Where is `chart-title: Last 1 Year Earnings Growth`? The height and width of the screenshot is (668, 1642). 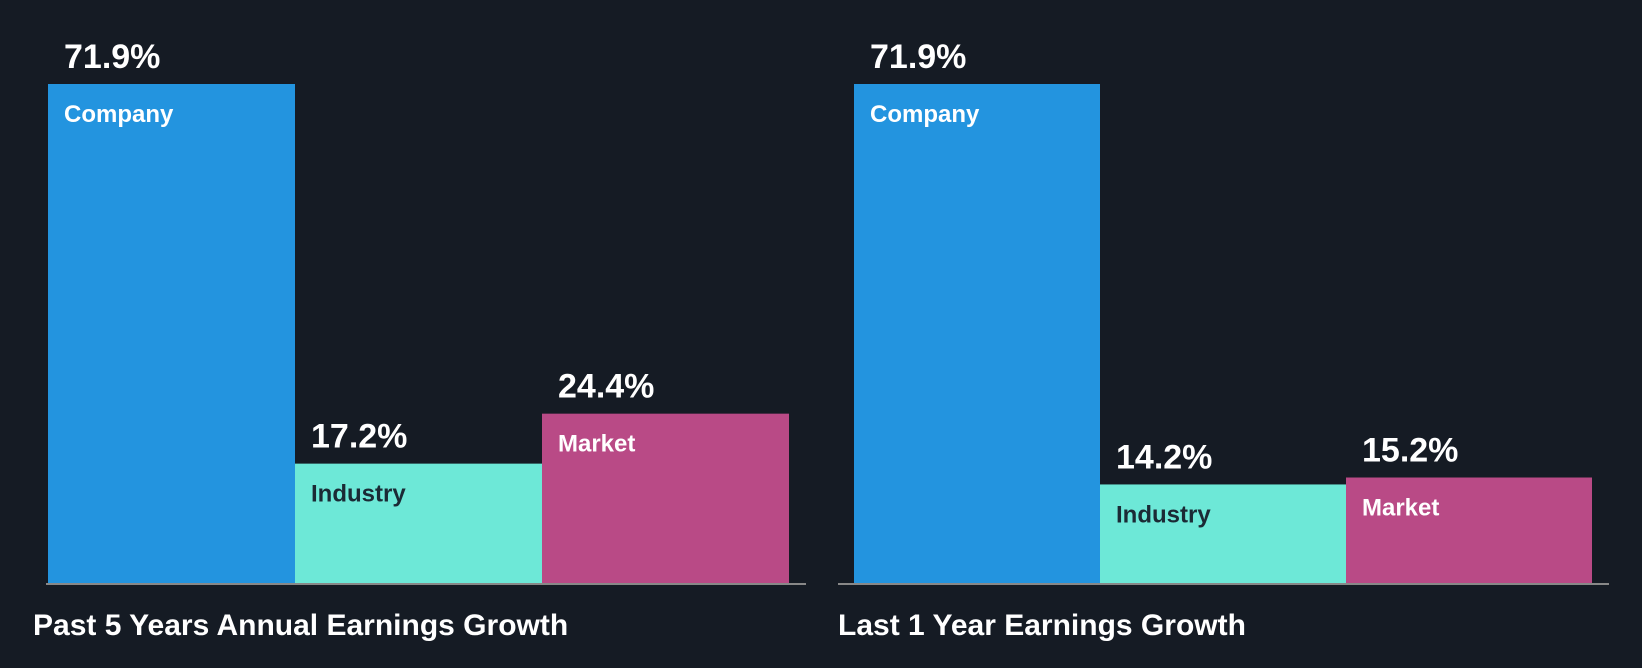 chart-title: Last 1 Year Earnings Growth is located at coordinates (1042, 625).